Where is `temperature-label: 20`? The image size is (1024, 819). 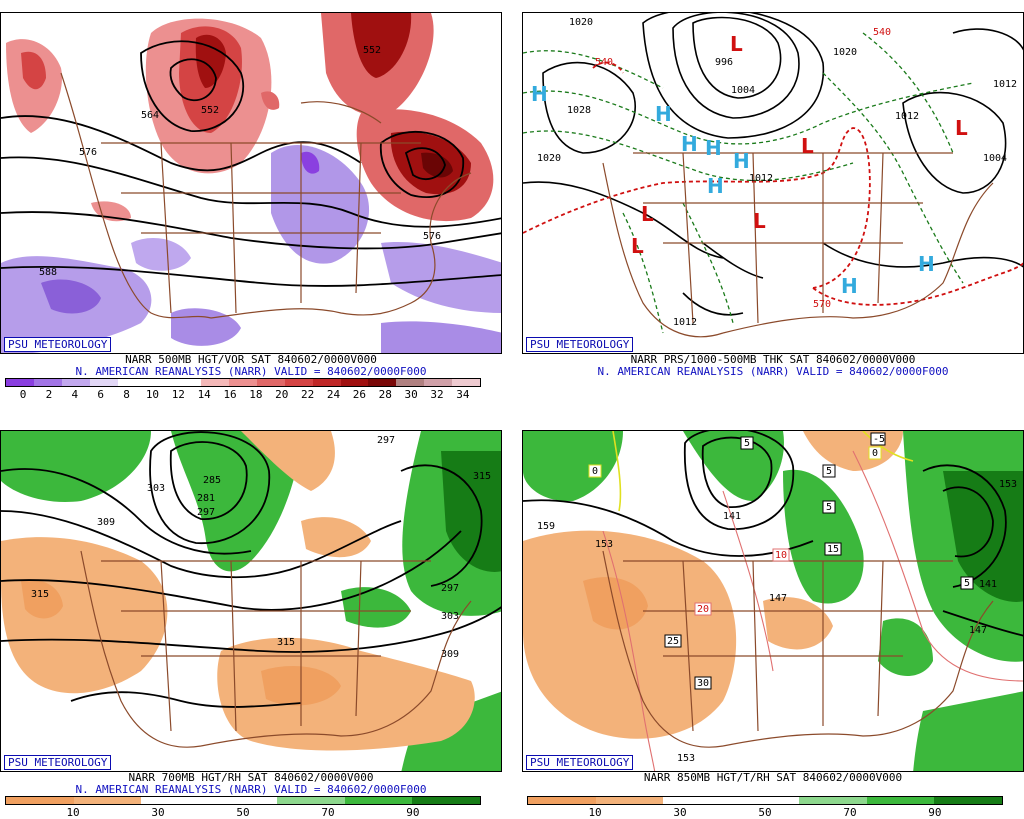 temperature-label: 20 is located at coordinates (703, 609).